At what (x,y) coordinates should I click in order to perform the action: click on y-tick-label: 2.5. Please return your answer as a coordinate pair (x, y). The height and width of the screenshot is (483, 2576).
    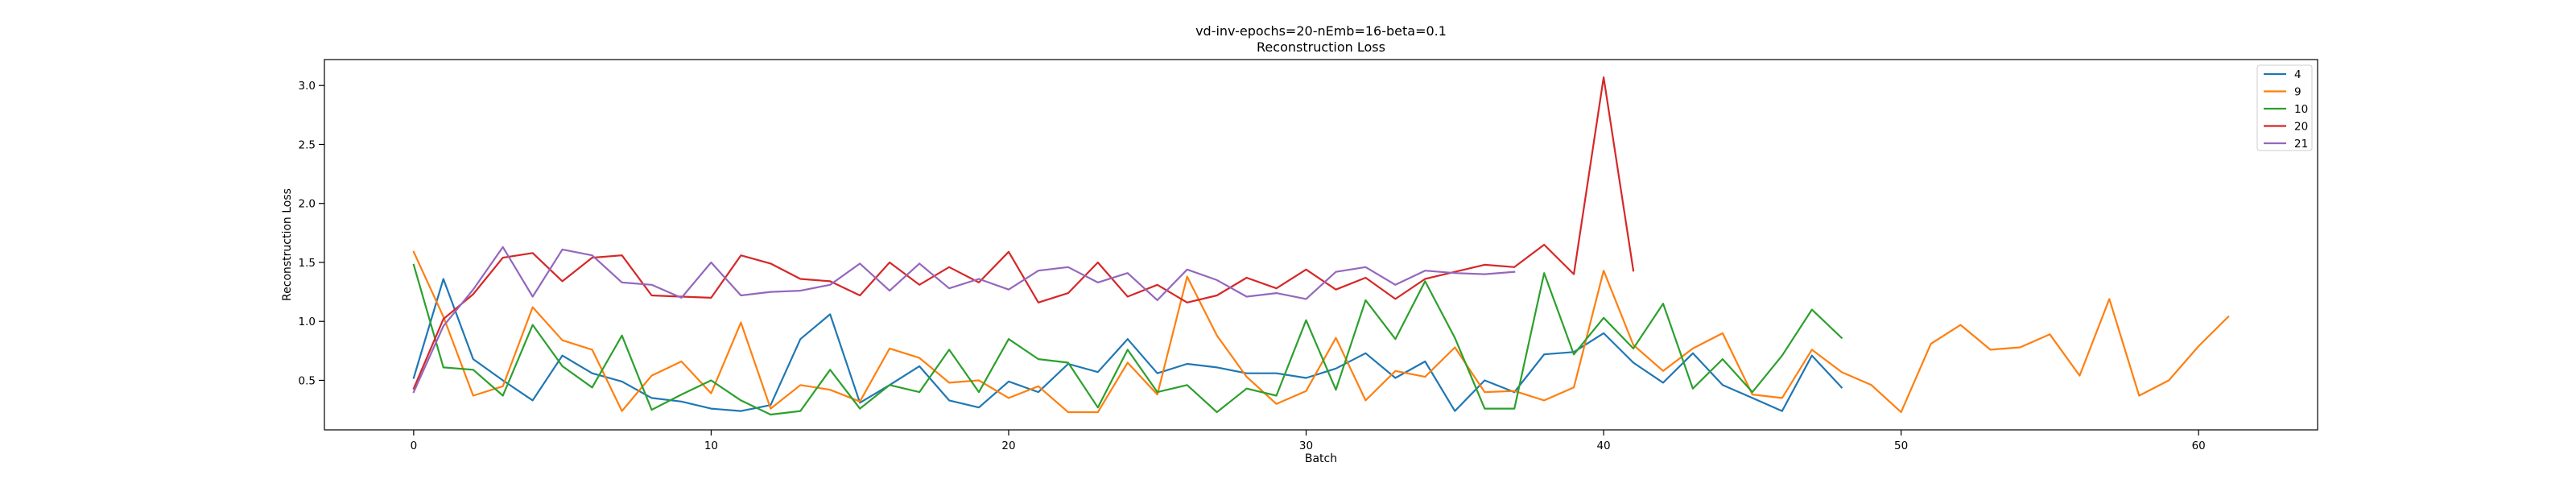
    Looking at the image, I should click on (307, 144).